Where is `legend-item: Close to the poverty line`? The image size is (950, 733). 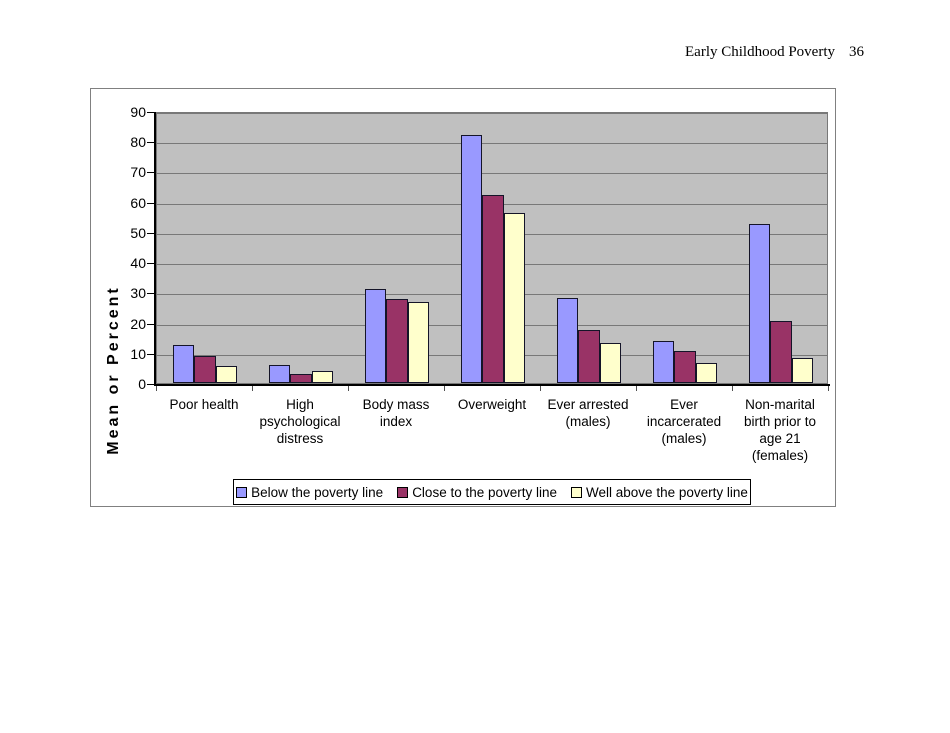
legend-item: Close to the poverty line is located at coordinates (477, 492).